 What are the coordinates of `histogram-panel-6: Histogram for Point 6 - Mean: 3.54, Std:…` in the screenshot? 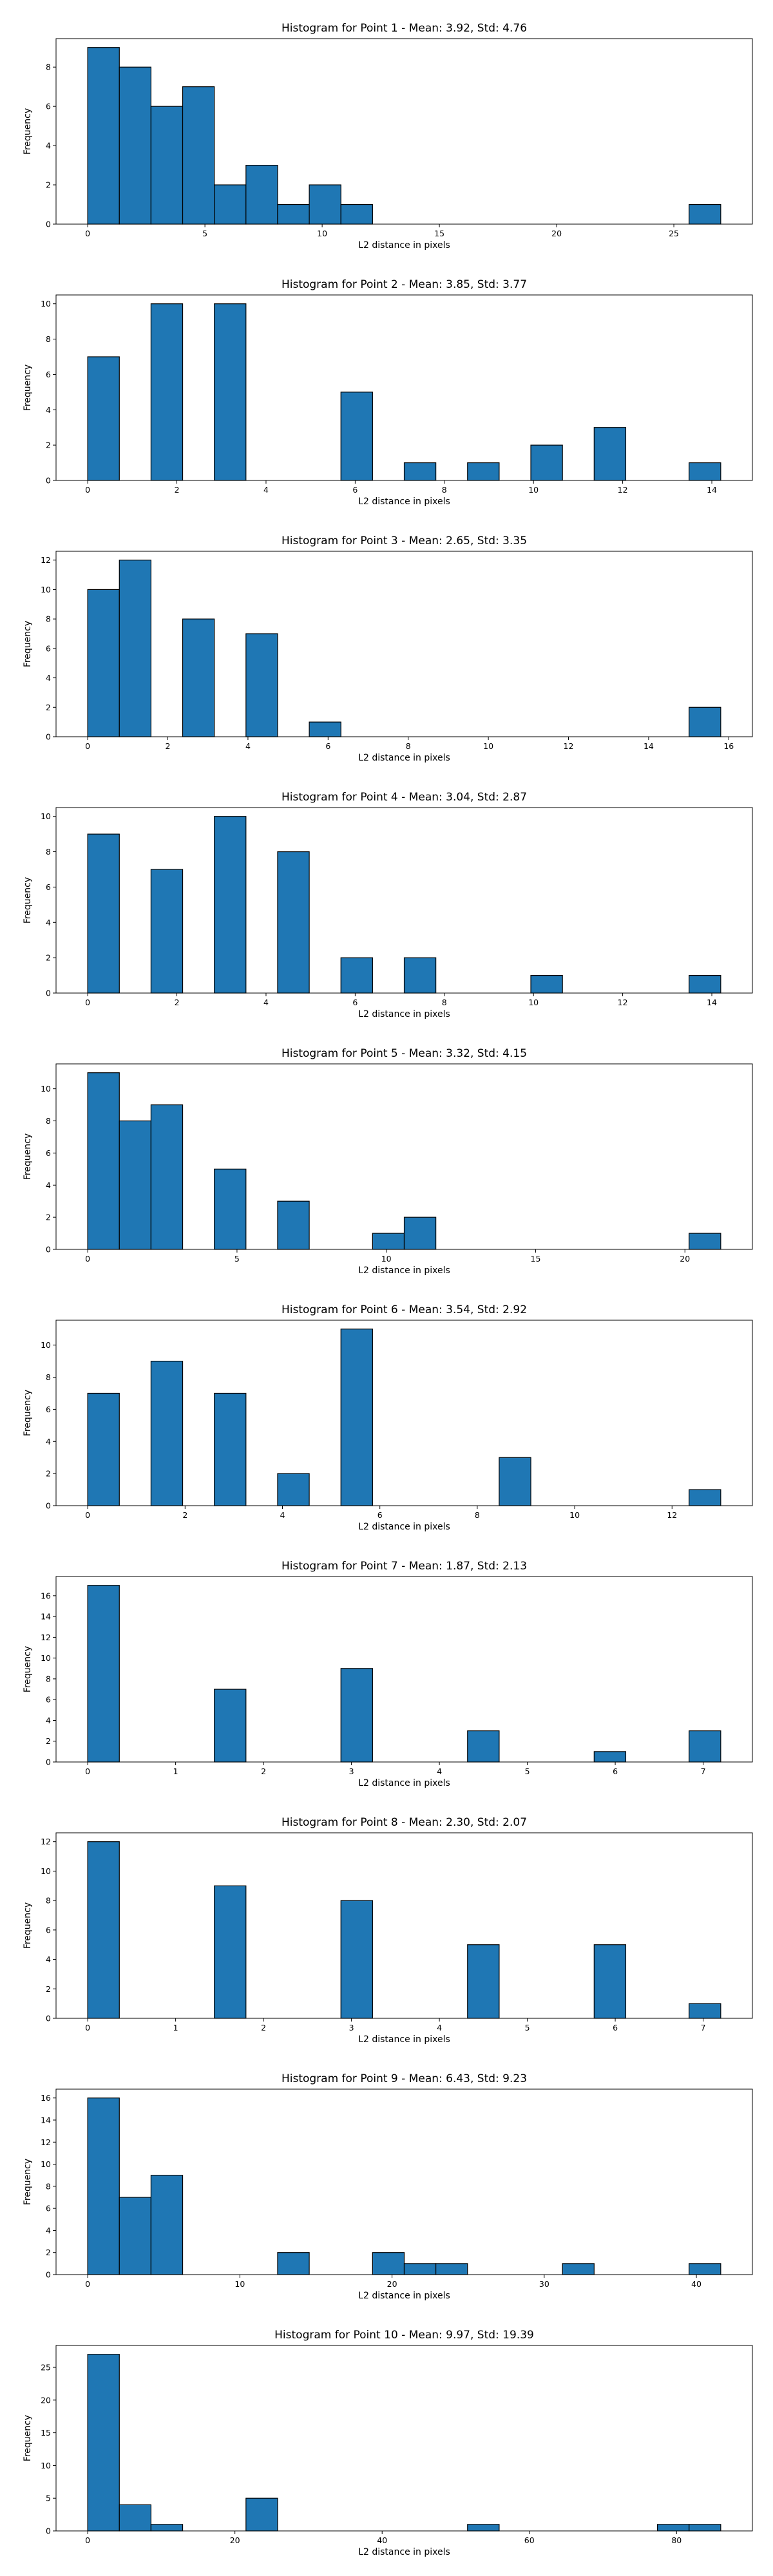 It's located at (388, 1417).